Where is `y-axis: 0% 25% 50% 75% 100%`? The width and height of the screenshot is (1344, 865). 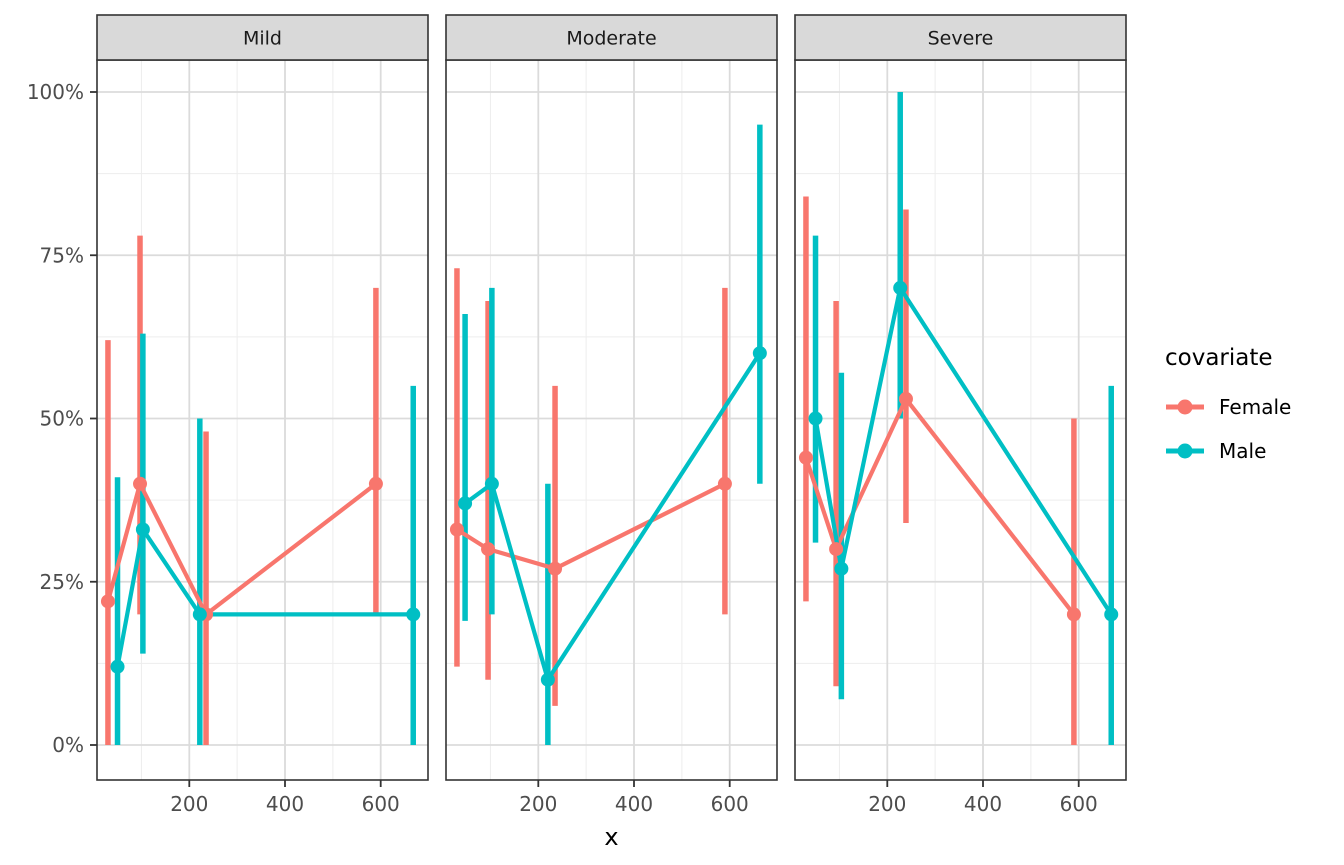
y-axis: 0% 25% 50% 75% 100% is located at coordinates (62, 418).